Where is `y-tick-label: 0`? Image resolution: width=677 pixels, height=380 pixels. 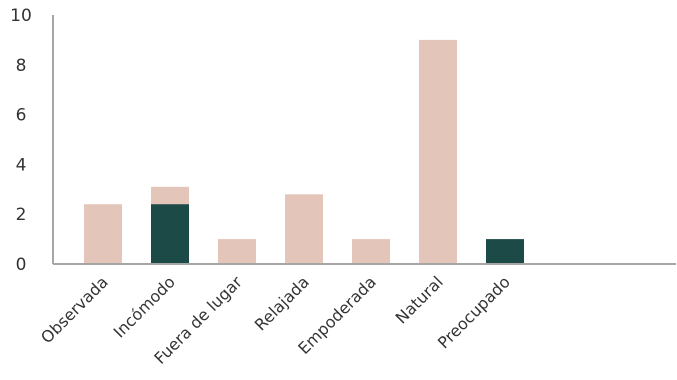 y-tick-label: 0 is located at coordinates (21, 265).